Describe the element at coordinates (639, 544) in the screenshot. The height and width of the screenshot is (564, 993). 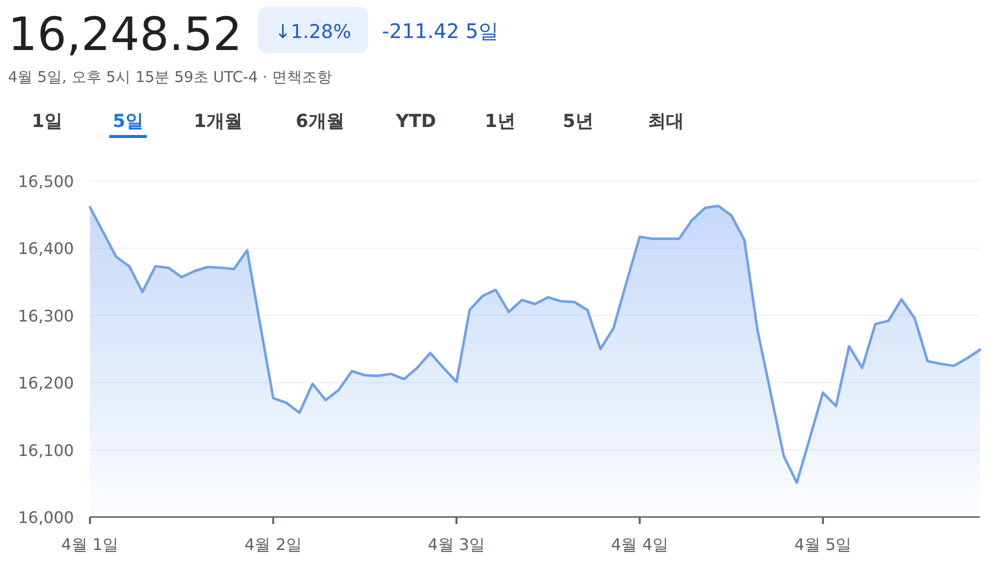
I see `x-tick-label: 4월 4일` at that location.